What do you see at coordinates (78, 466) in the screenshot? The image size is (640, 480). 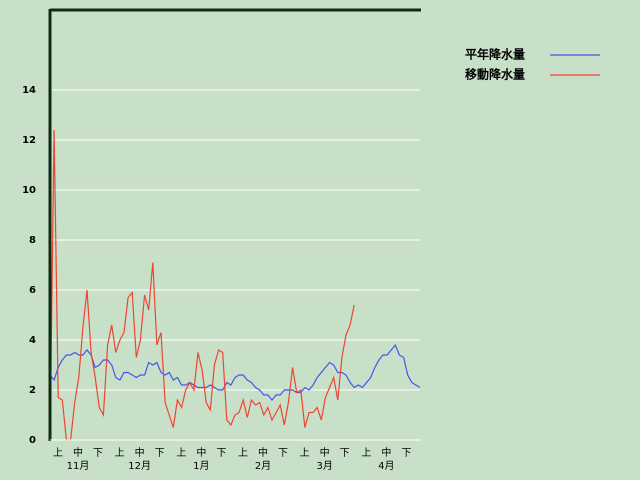 I see `month-label: 11月` at bounding box center [78, 466].